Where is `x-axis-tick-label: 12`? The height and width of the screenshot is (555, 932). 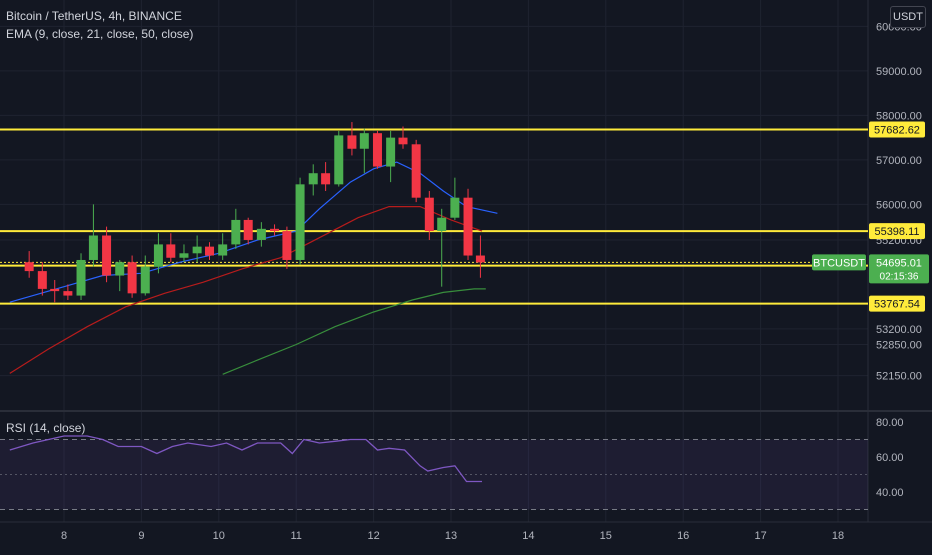 x-axis-tick-label: 12 is located at coordinates (373, 536).